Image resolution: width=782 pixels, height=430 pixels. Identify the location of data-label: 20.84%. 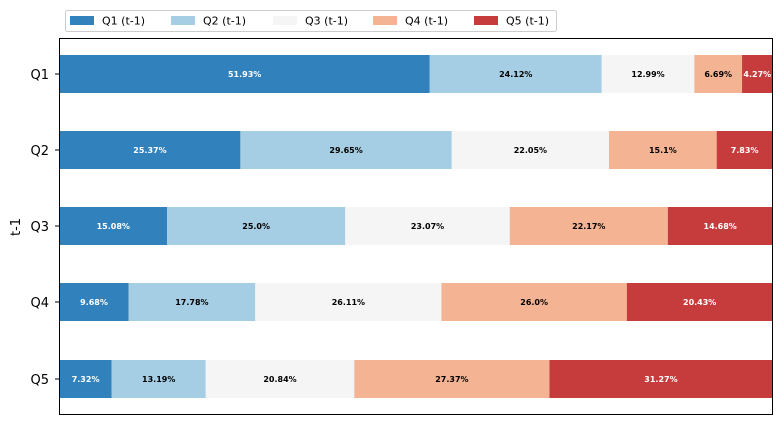
(279, 379).